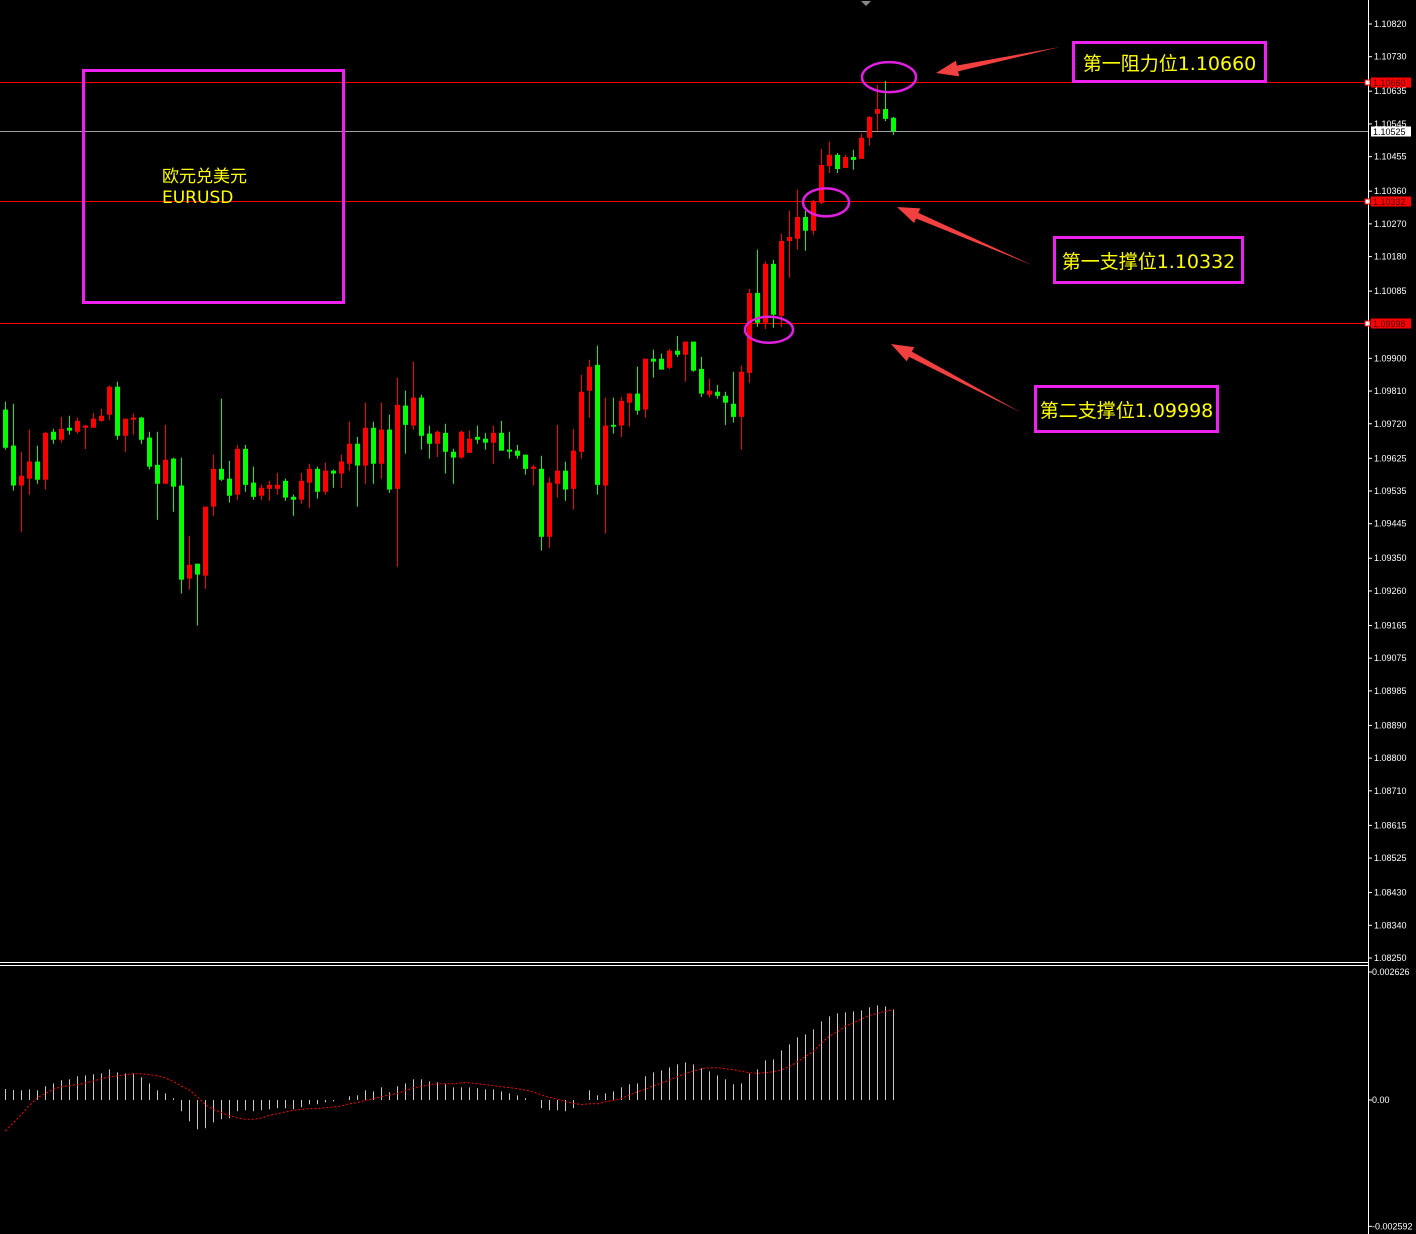 The width and height of the screenshot is (1416, 1234). Describe the element at coordinates (1381, 1100) in the screenshot. I see `indicator-y-tick-label: 0.00` at that location.